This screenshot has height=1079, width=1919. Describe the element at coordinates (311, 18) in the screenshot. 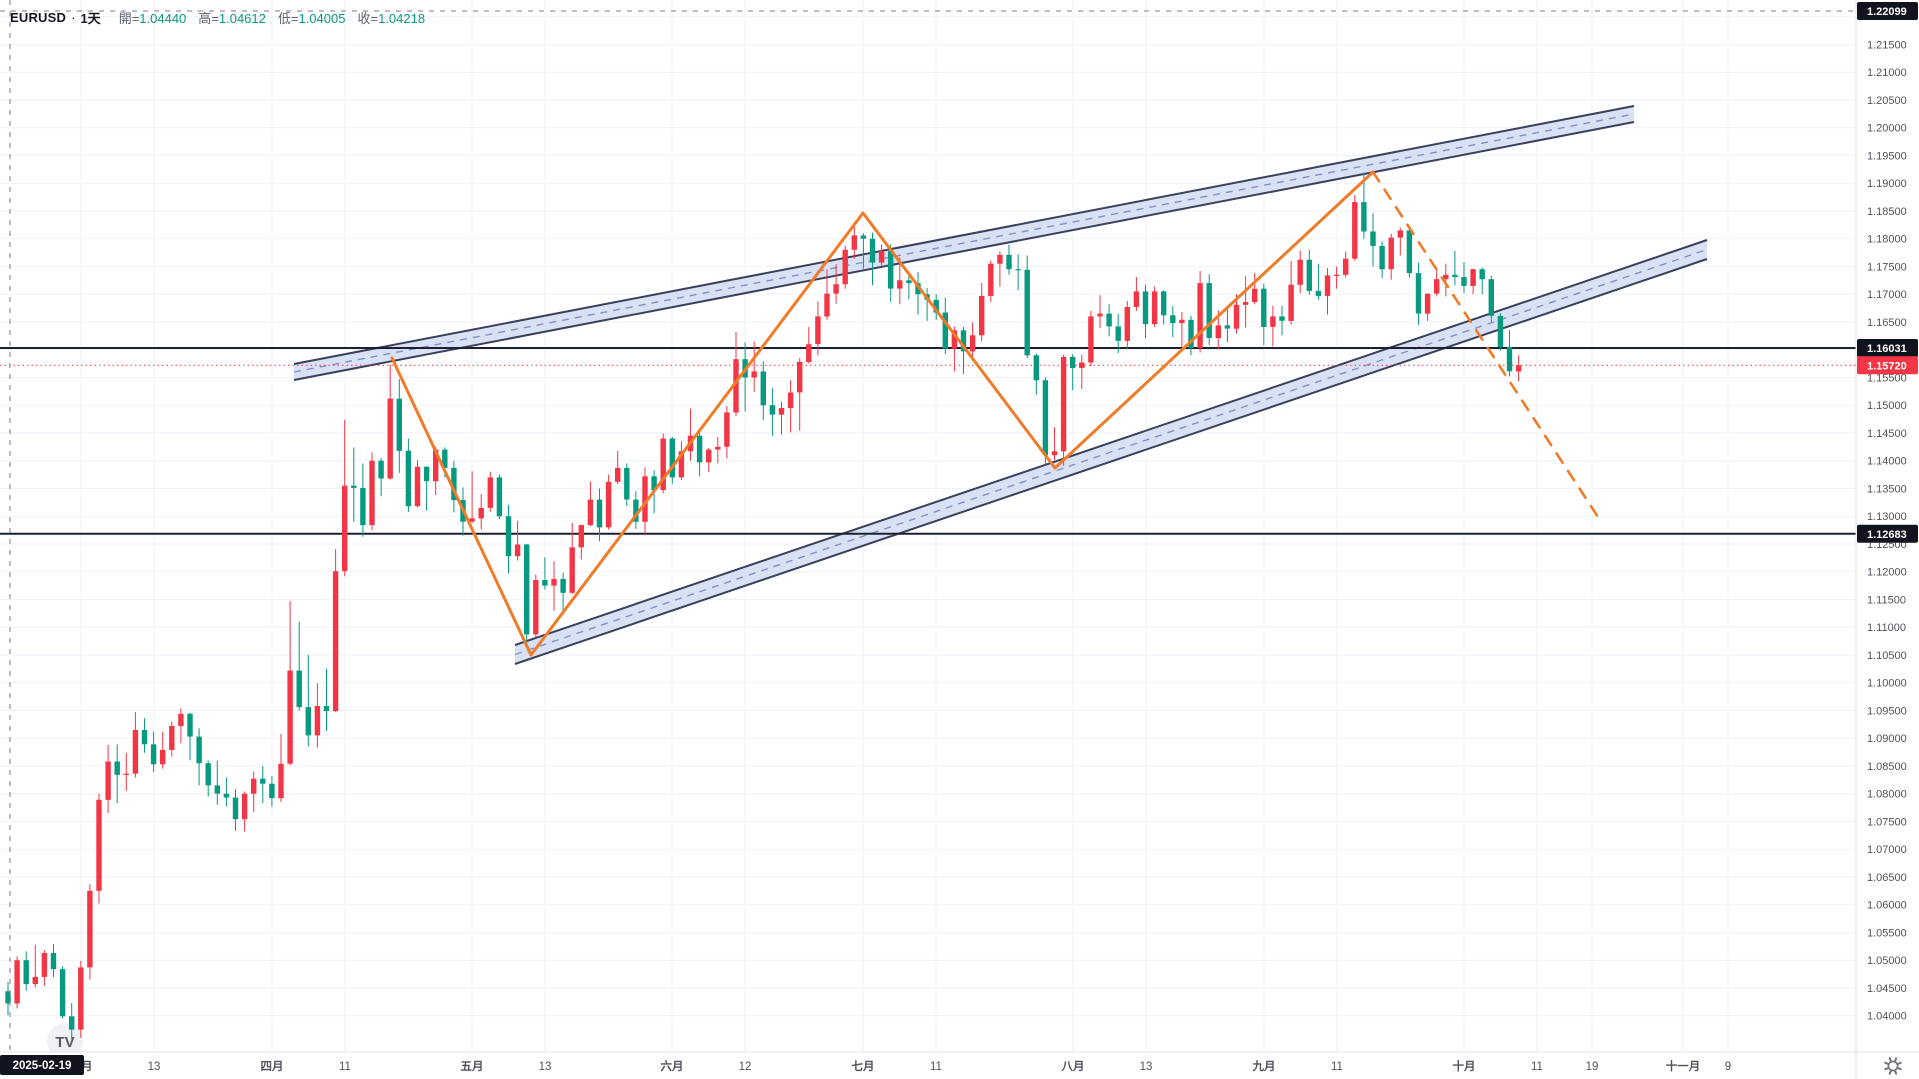

I see `ohlc-field-2: 低=1.04005` at that location.